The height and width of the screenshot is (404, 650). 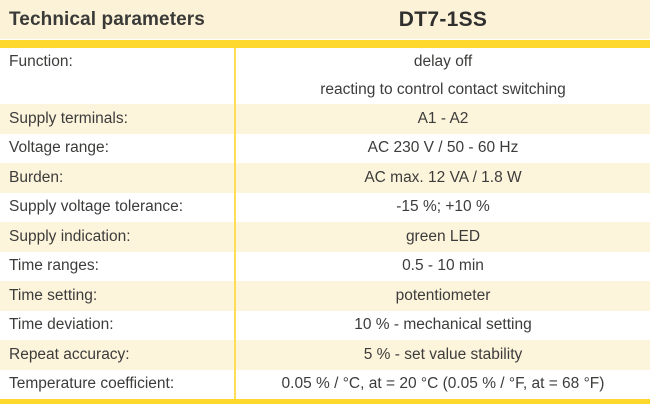 What do you see at coordinates (443, 118) in the screenshot?
I see `param-value: A1 - A2` at bounding box center [443, 118].